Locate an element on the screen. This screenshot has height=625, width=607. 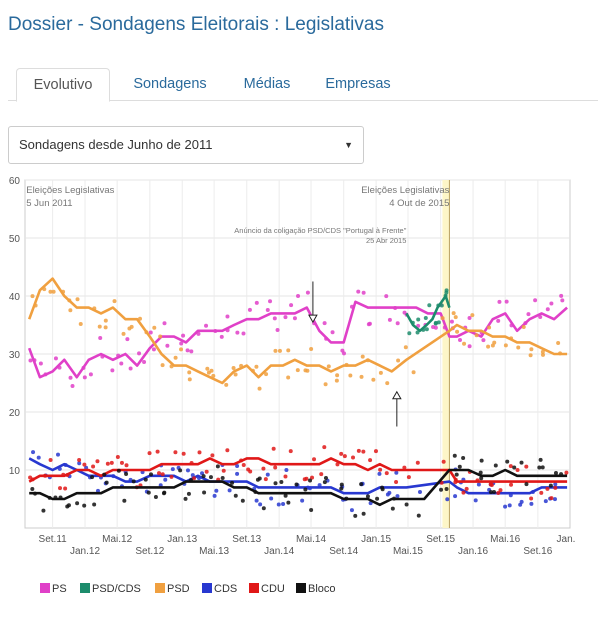
annotation-date: 5 Jun 2011 is located at coordinates (49, 203).